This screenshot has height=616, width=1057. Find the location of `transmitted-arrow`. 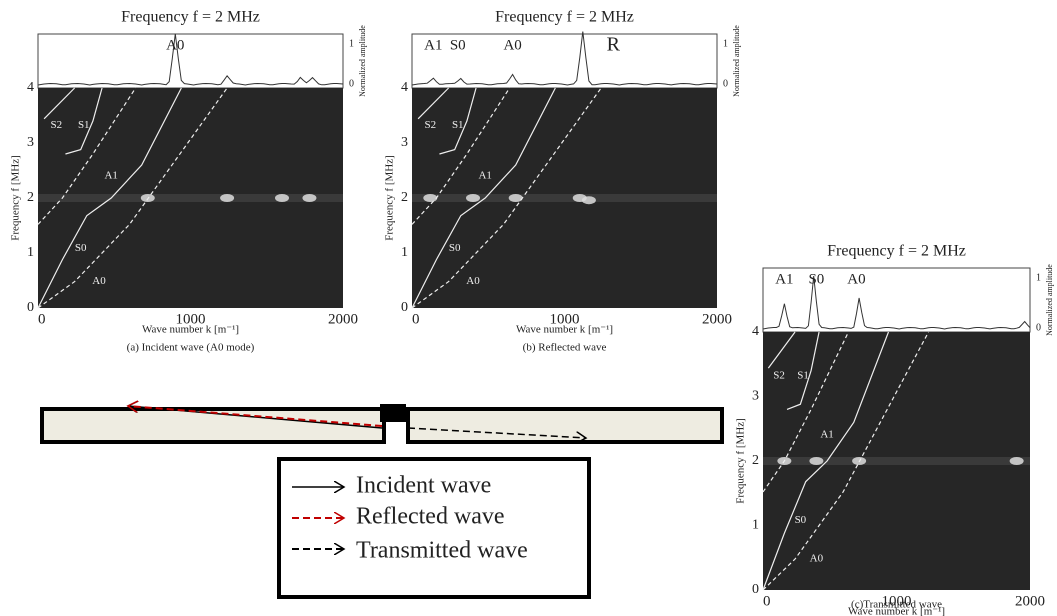

transmitted-arrow is located at coordinates (496, 432).